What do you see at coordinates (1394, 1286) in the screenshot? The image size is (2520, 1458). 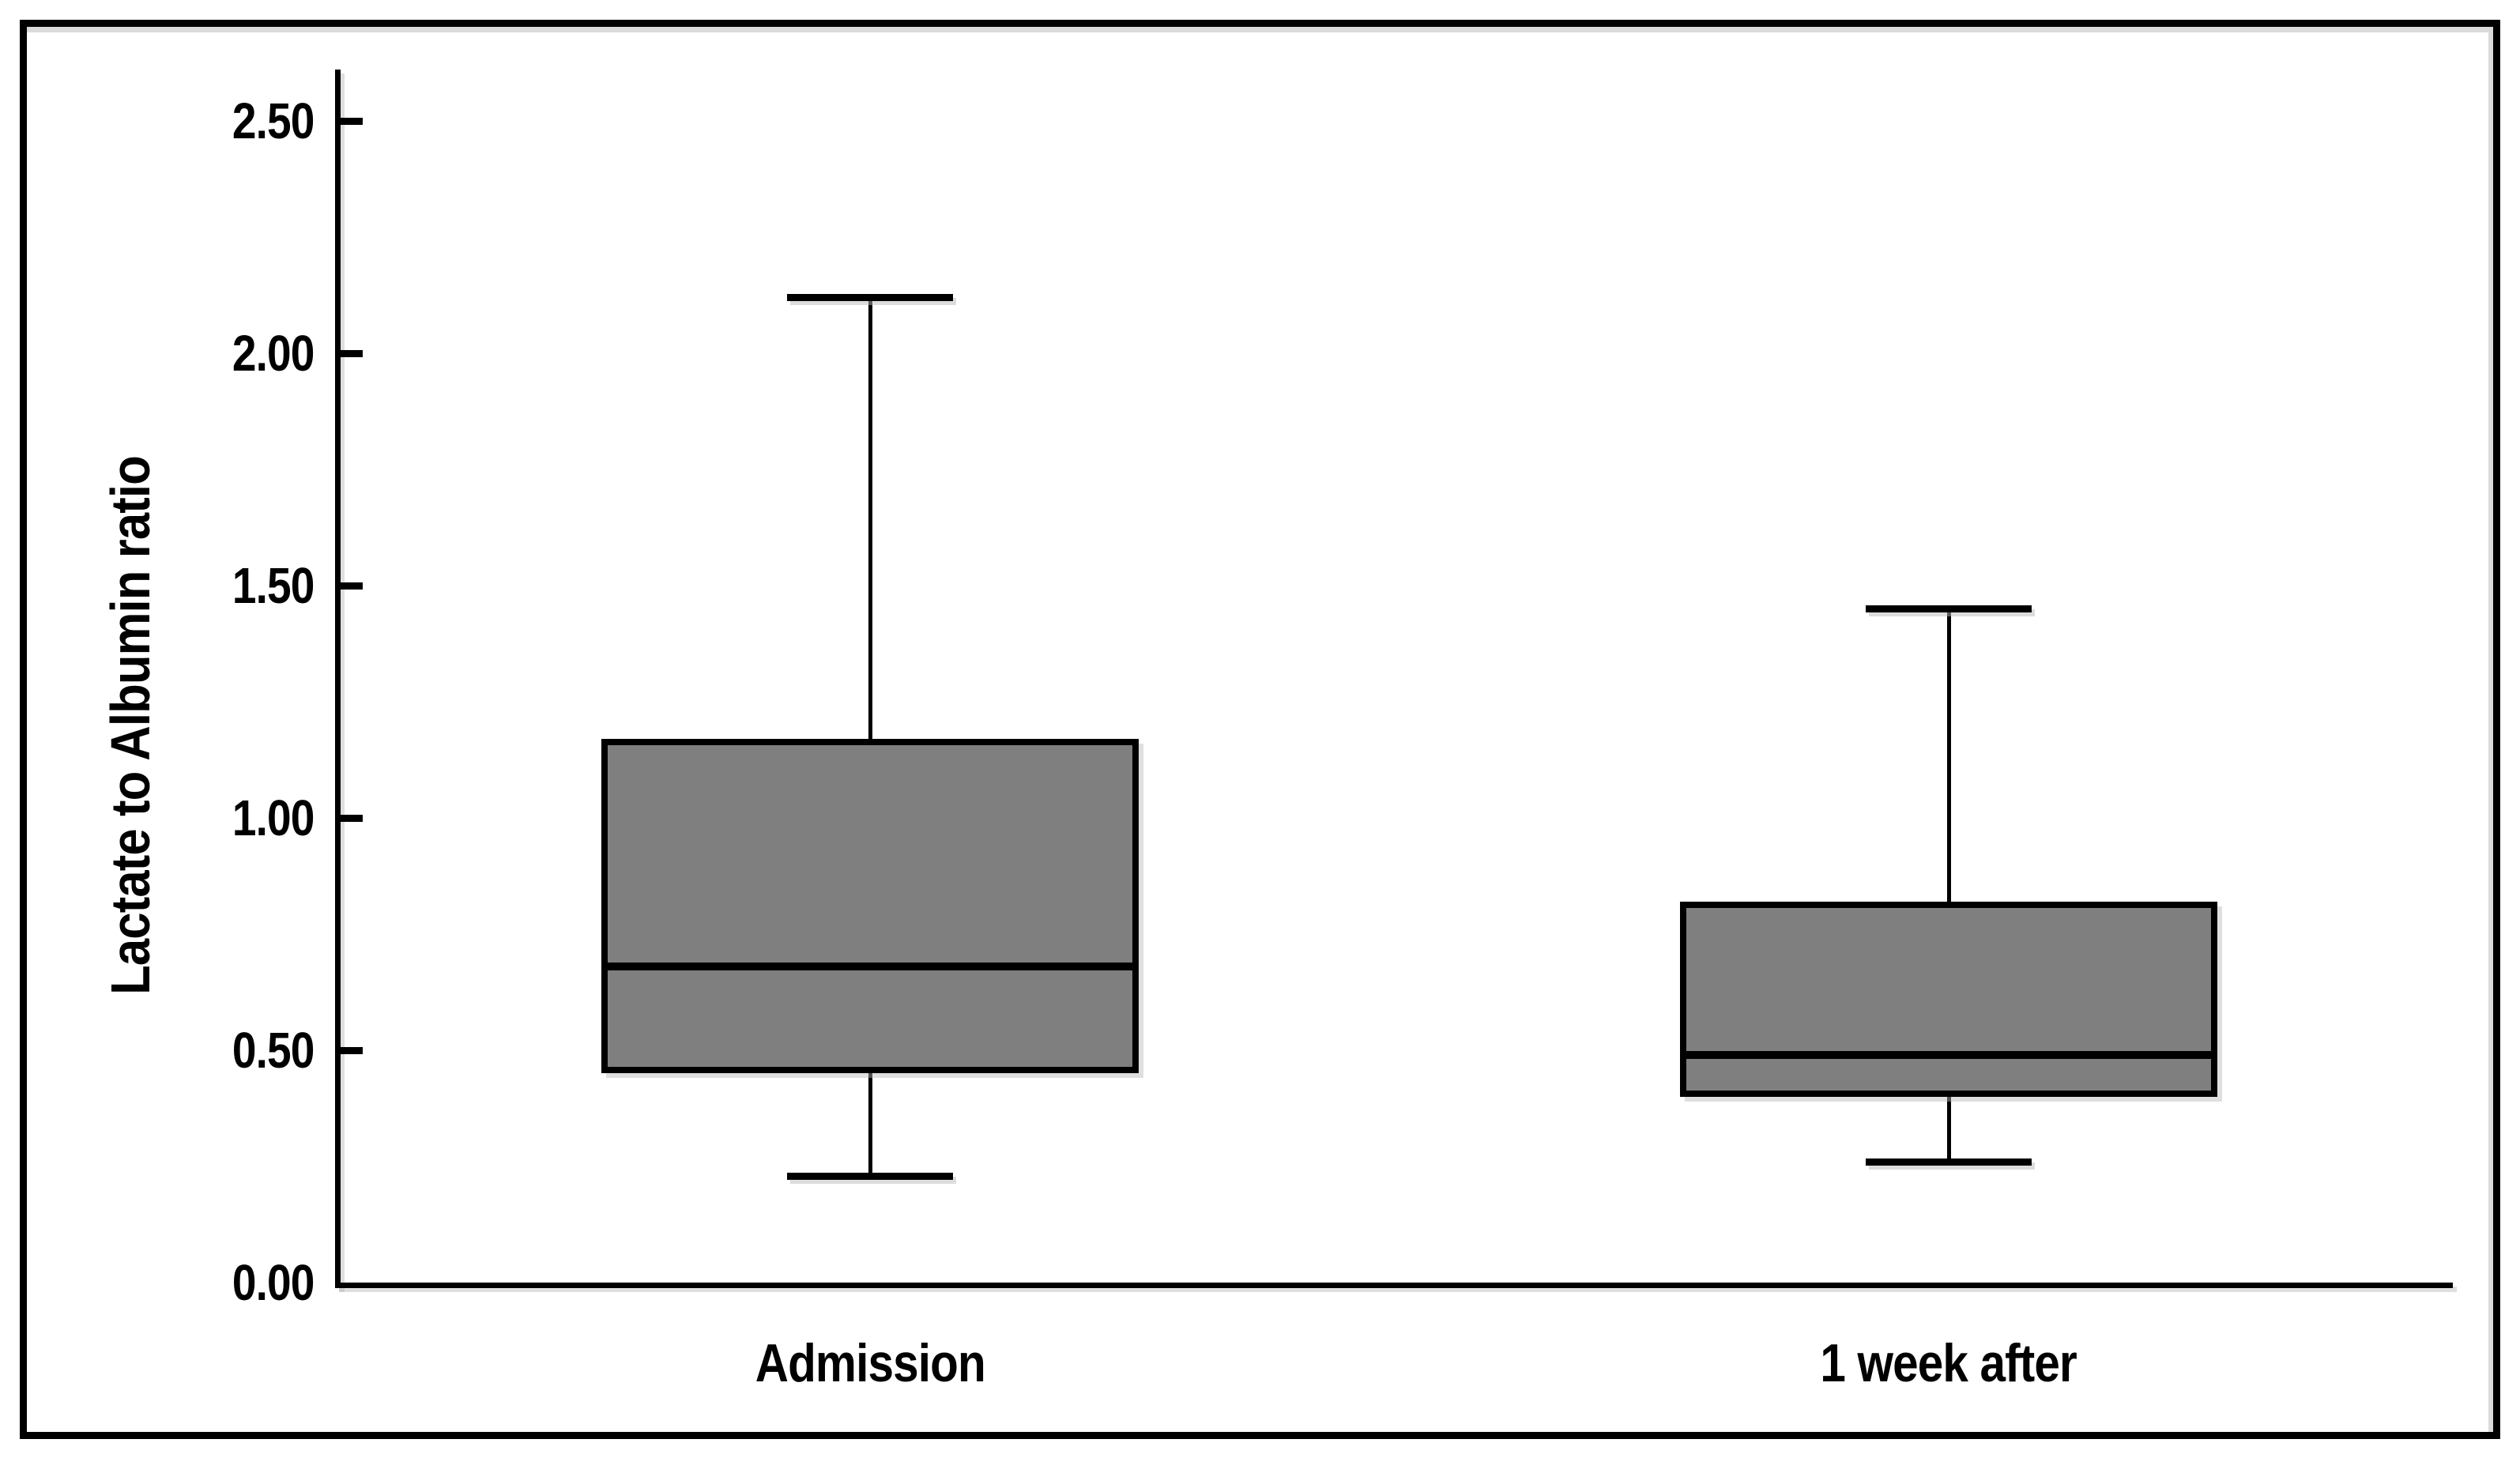 I see `x-axis-line` at bounding box center [1394, 1286].